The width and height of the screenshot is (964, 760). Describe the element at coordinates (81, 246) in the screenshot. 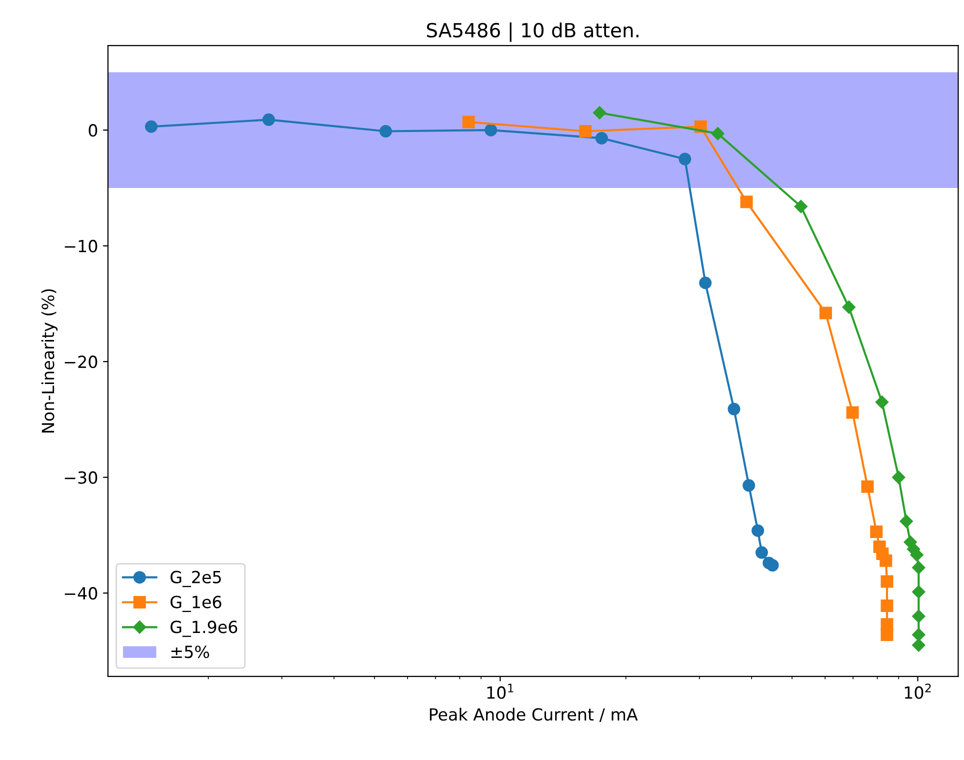

I see `y-tick-label: −10` at that location.